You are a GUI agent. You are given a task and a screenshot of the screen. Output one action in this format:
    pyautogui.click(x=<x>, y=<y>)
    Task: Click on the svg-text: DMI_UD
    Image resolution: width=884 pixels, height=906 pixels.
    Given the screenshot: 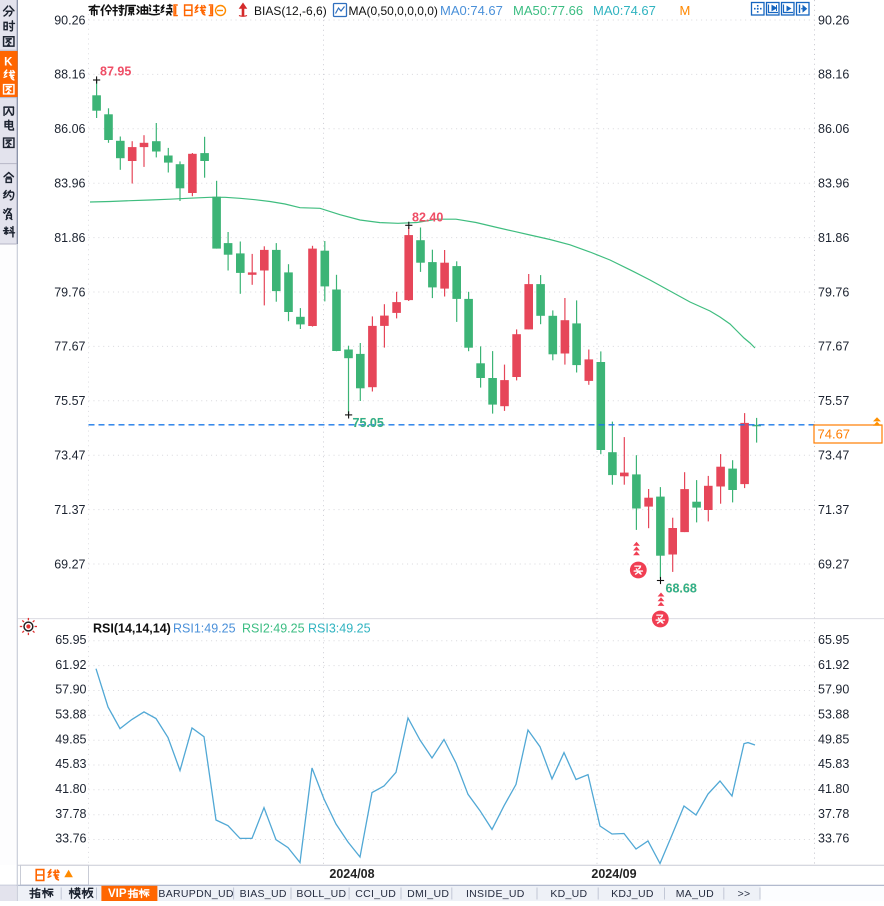 What is the action you would take?
    pyautogui.click(x=428, y=894)
    